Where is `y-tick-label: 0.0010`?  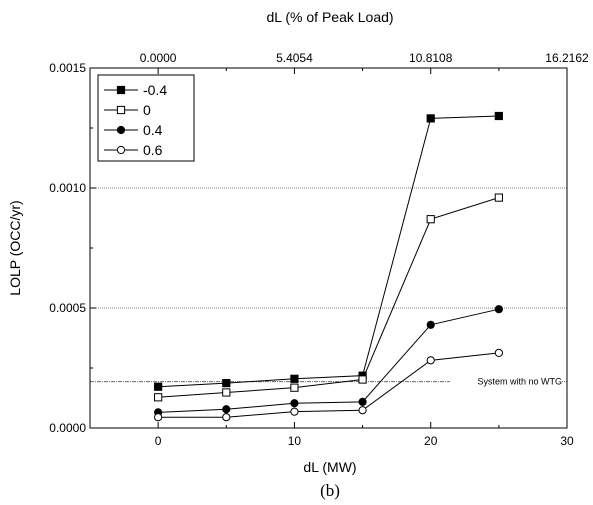
y-tick-label: 0.0010 is located at coordinates (67, 188).